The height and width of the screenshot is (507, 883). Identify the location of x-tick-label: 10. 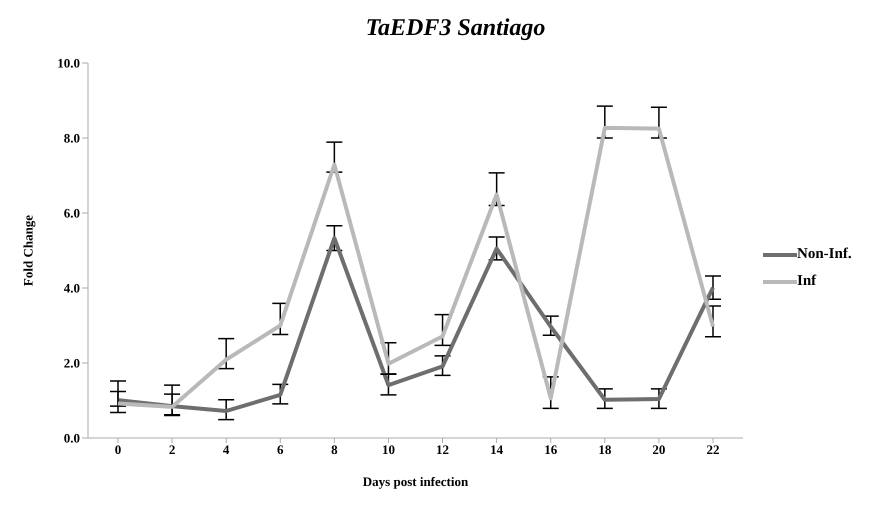
(388, 450).